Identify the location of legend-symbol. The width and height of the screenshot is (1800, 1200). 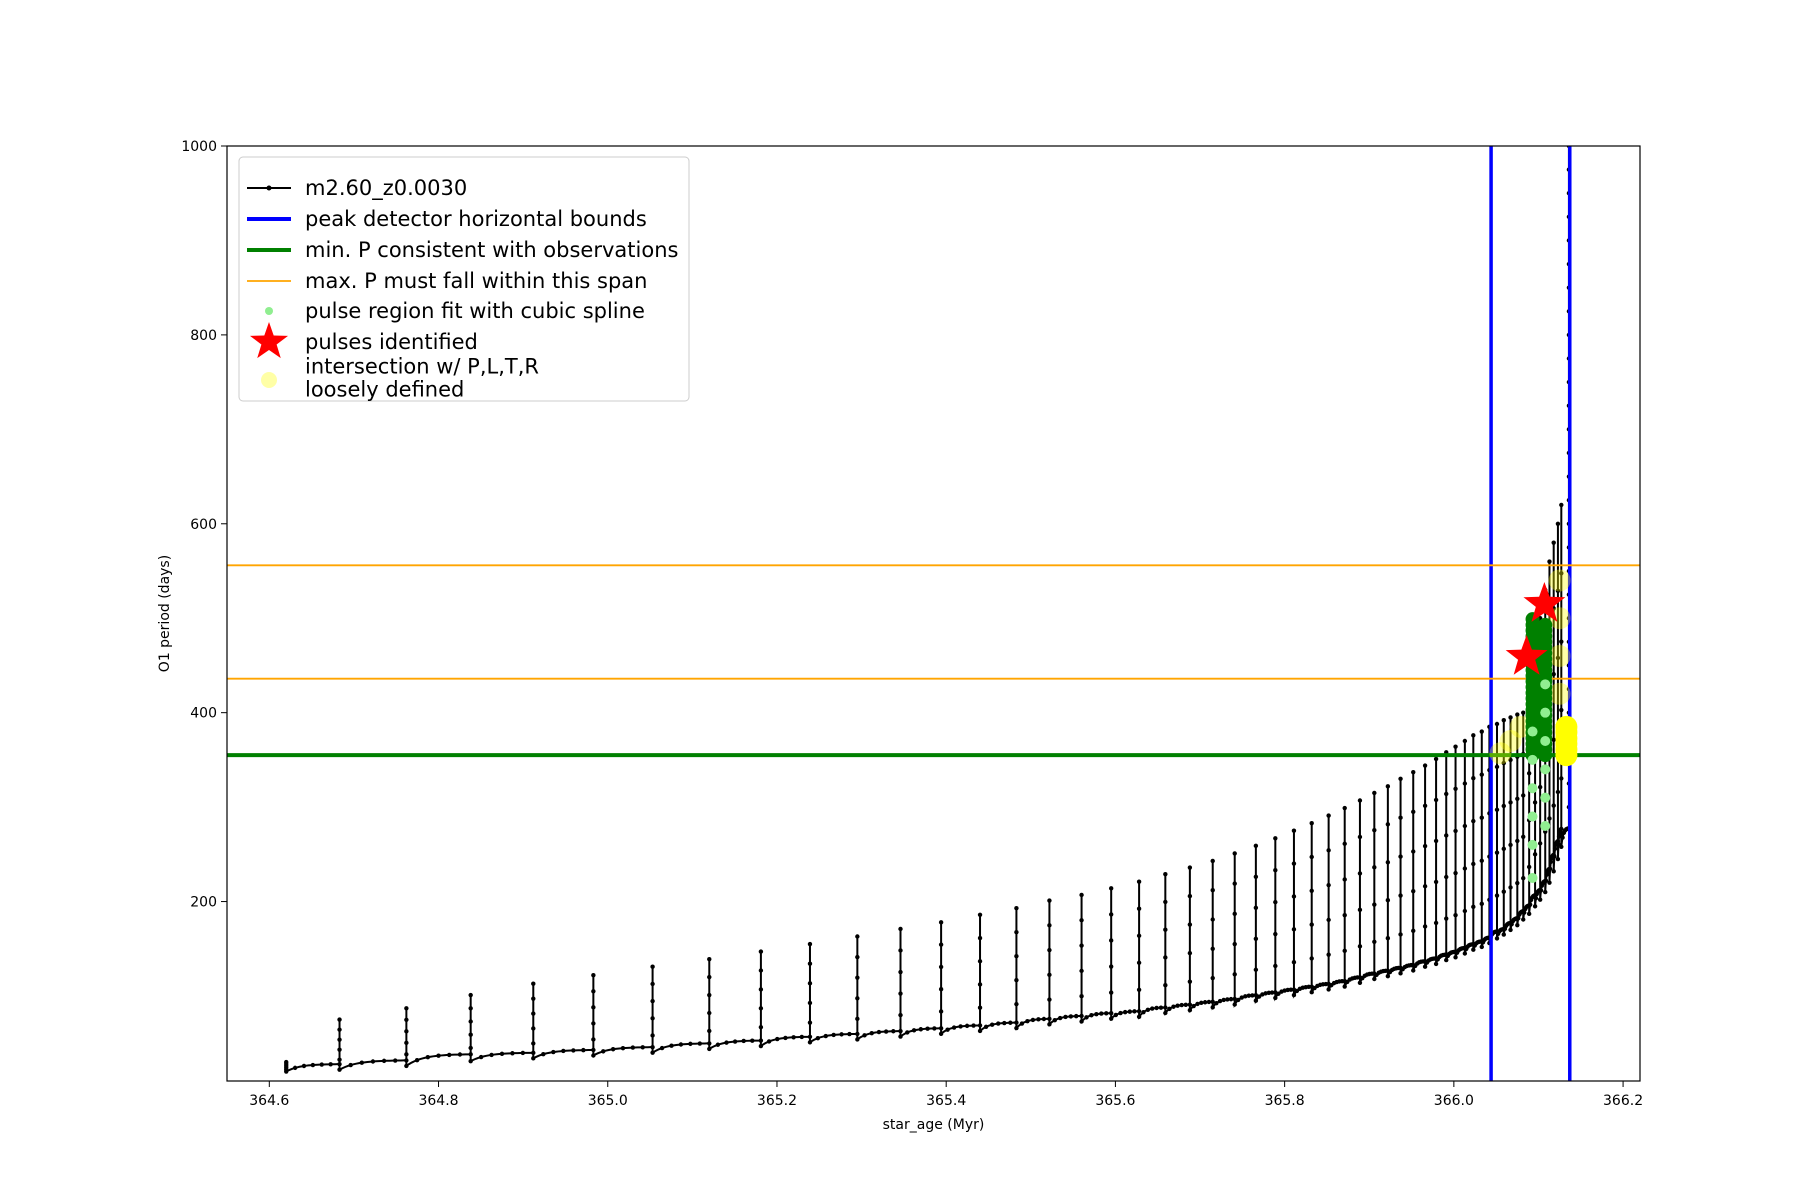
(269, 340).